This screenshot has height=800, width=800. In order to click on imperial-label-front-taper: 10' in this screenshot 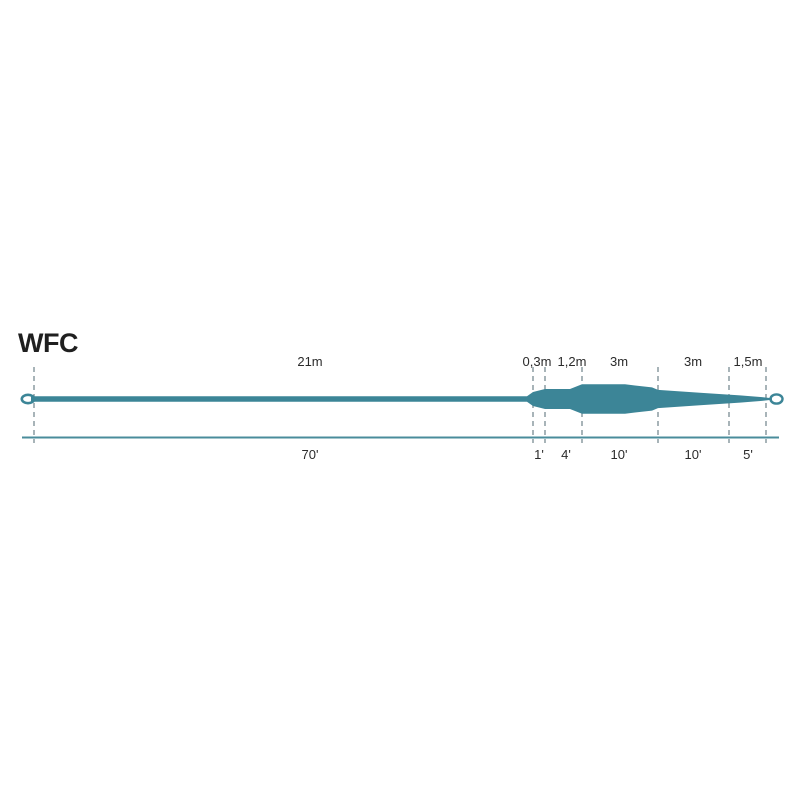, I will do `click(693, 454)`.